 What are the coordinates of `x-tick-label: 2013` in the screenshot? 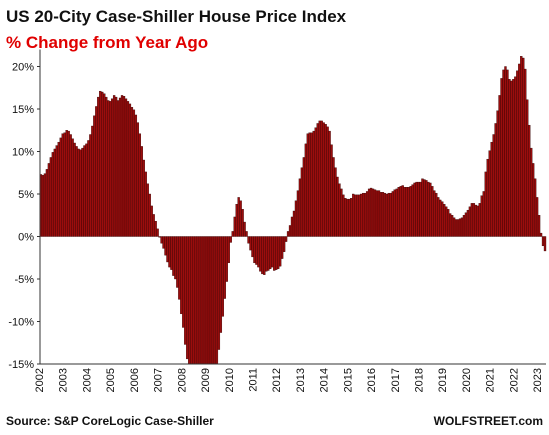 It's located at (301, 380).